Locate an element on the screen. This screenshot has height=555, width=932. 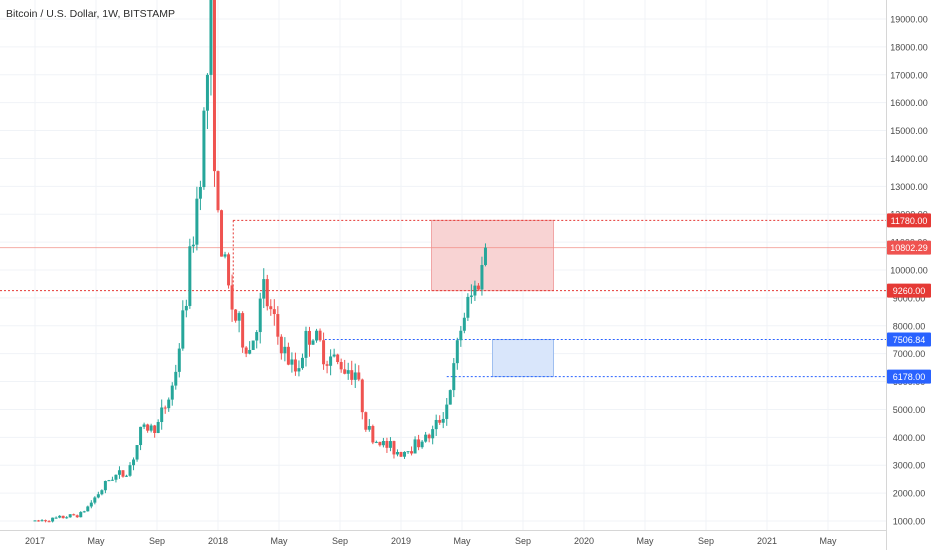
x-tick-label: May is located at coordinates (828, 541).